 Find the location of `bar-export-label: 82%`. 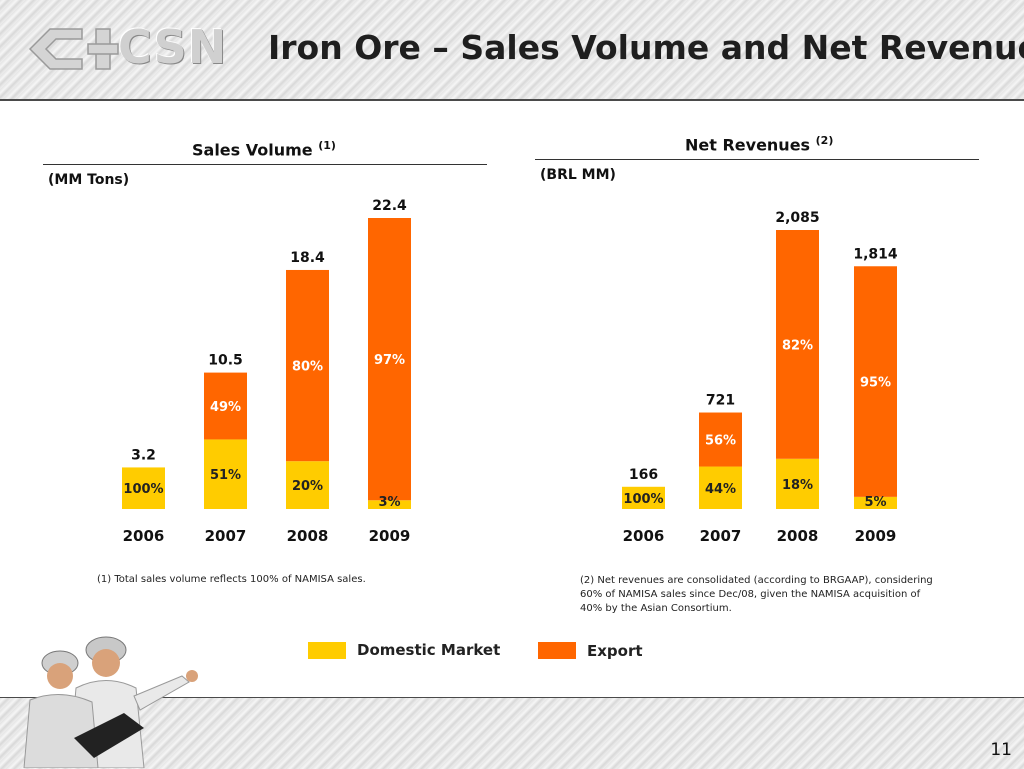

bar-export-label: 82% is located at coordinates (797, 345).